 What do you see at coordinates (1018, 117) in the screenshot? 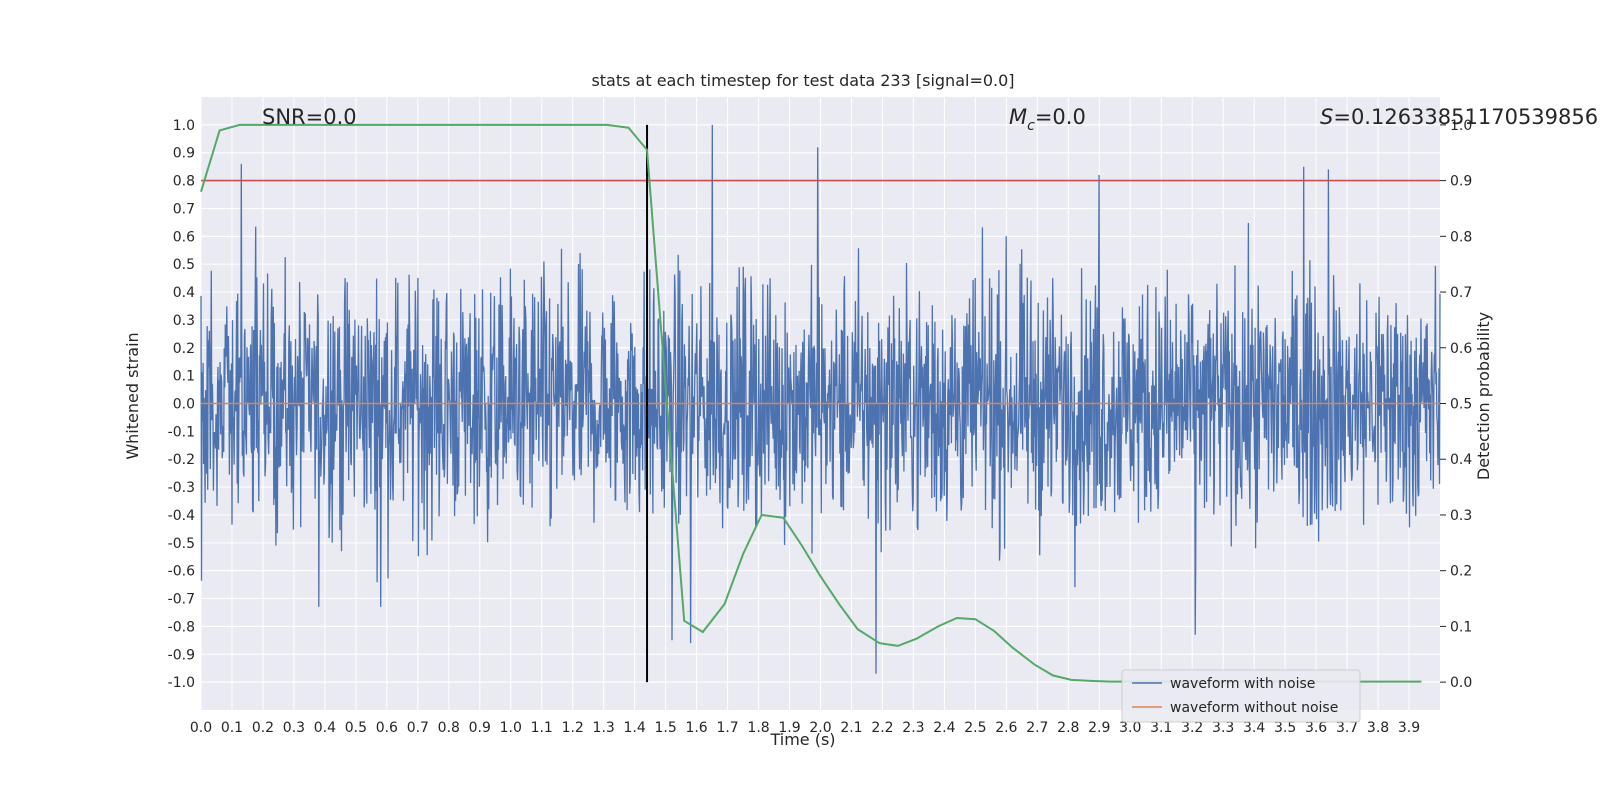
I see `chirp-mass-symbol: M` at bounding box center [1018, 117].